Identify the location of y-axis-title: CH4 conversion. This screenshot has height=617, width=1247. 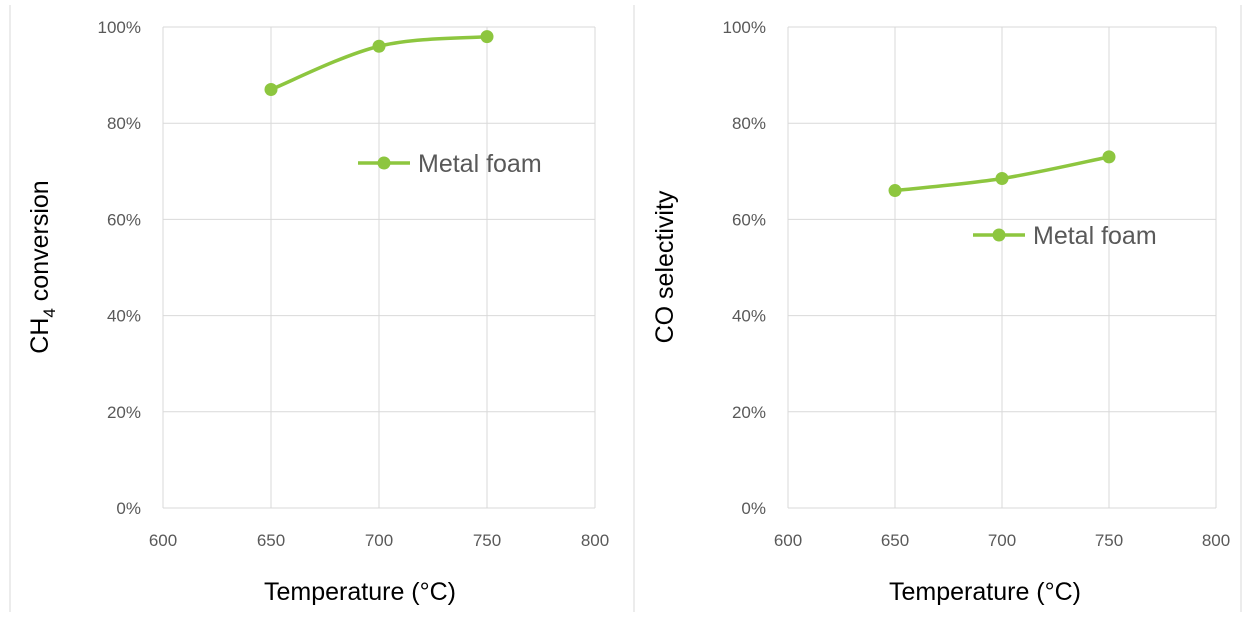
(42, 266).